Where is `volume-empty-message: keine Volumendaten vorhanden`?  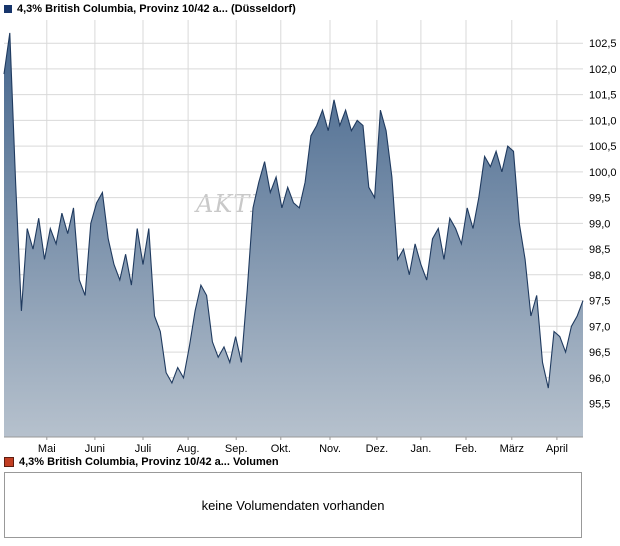 volume-empty-message: keine Volumendaten vorhanden is located at coordinates (293, 505).